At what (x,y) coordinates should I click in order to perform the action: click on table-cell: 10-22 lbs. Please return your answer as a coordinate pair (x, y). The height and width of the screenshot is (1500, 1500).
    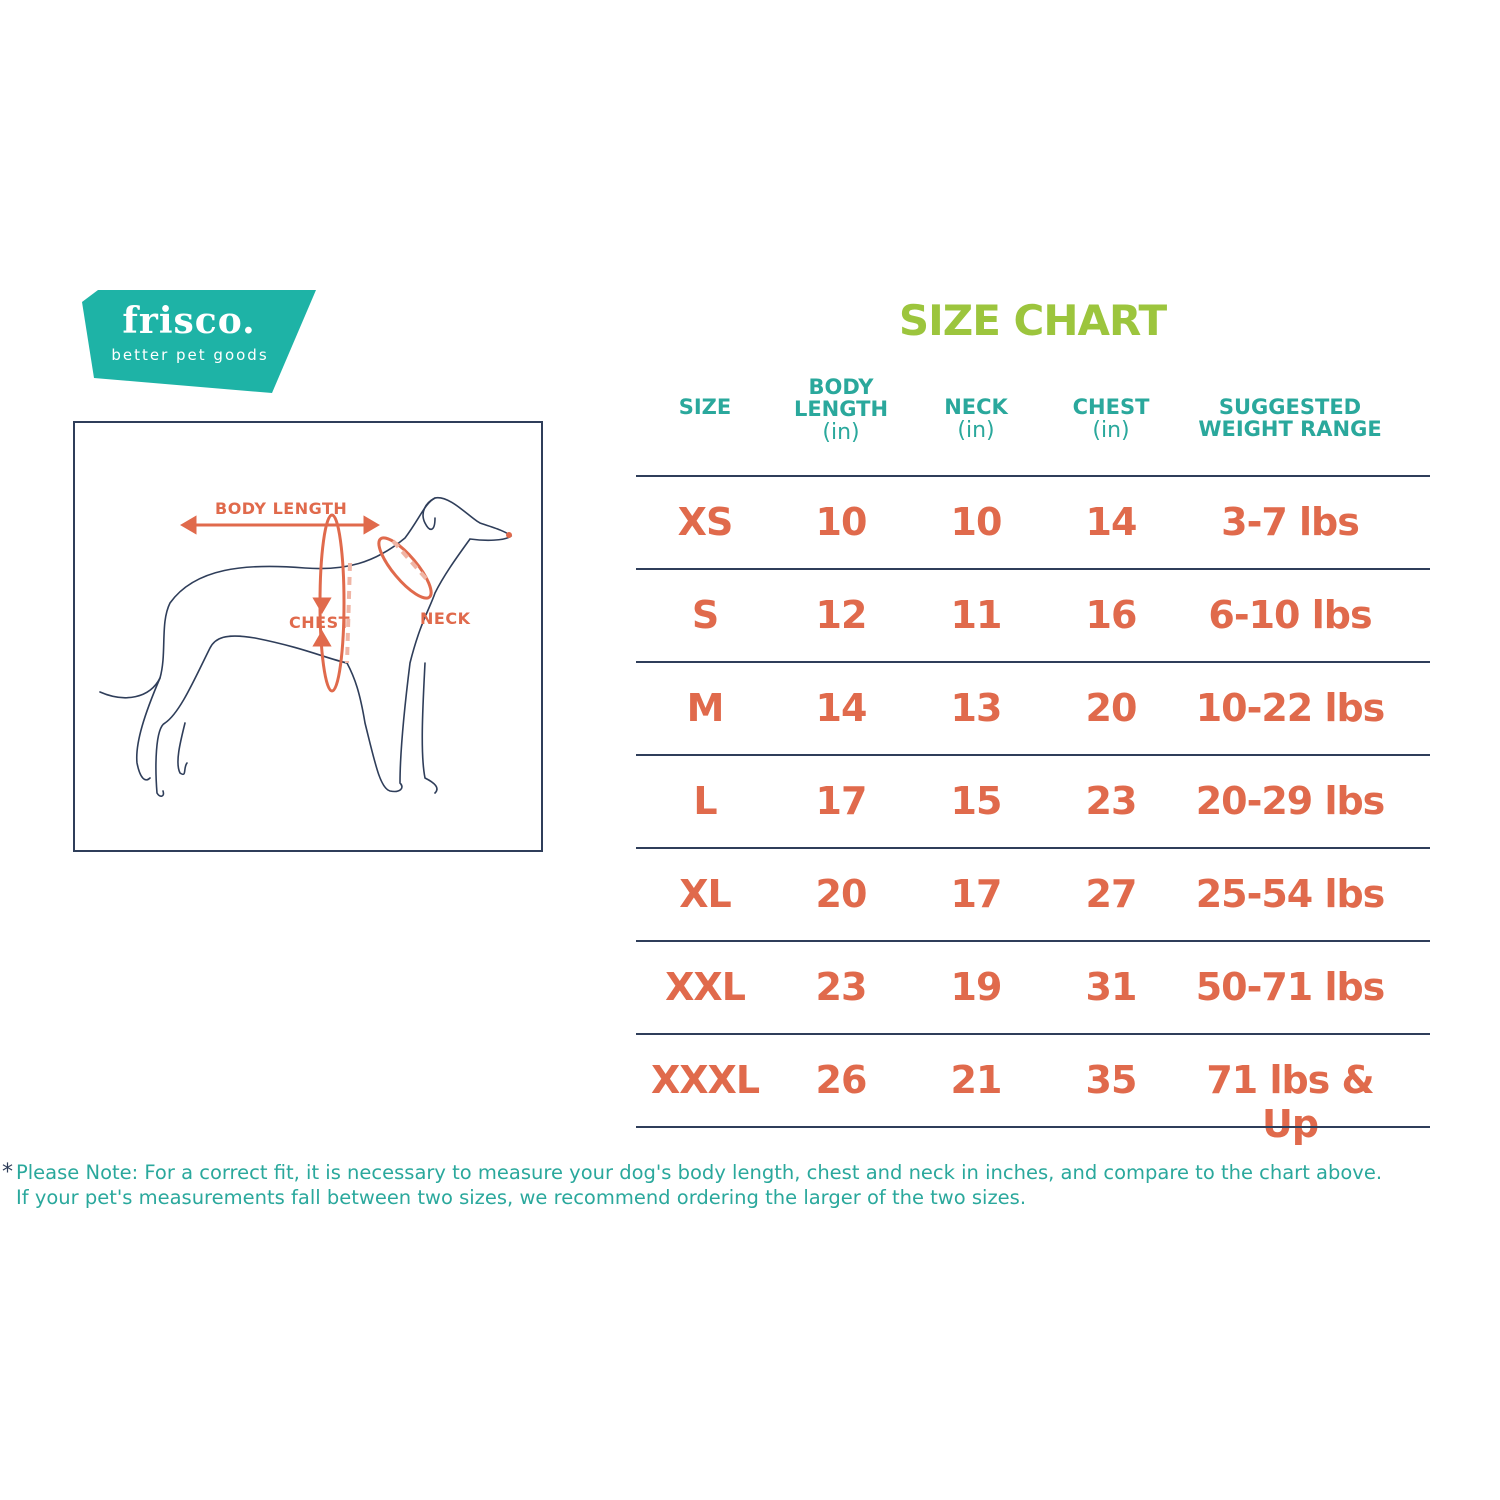
    Looking at the image, I should click on (1290, 708).